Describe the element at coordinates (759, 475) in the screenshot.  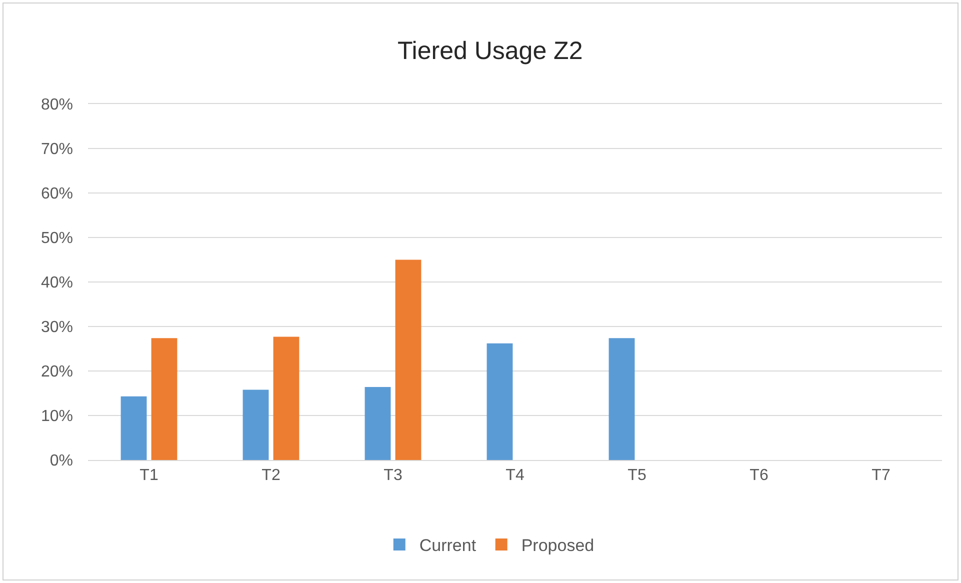
I see `x-tick-label: T6` at that location.